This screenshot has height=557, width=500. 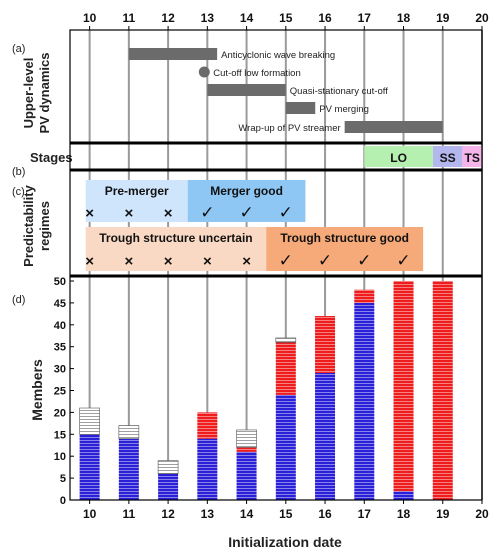 I want to click on panel-c-letter: (c), so click(x=18, y=192).